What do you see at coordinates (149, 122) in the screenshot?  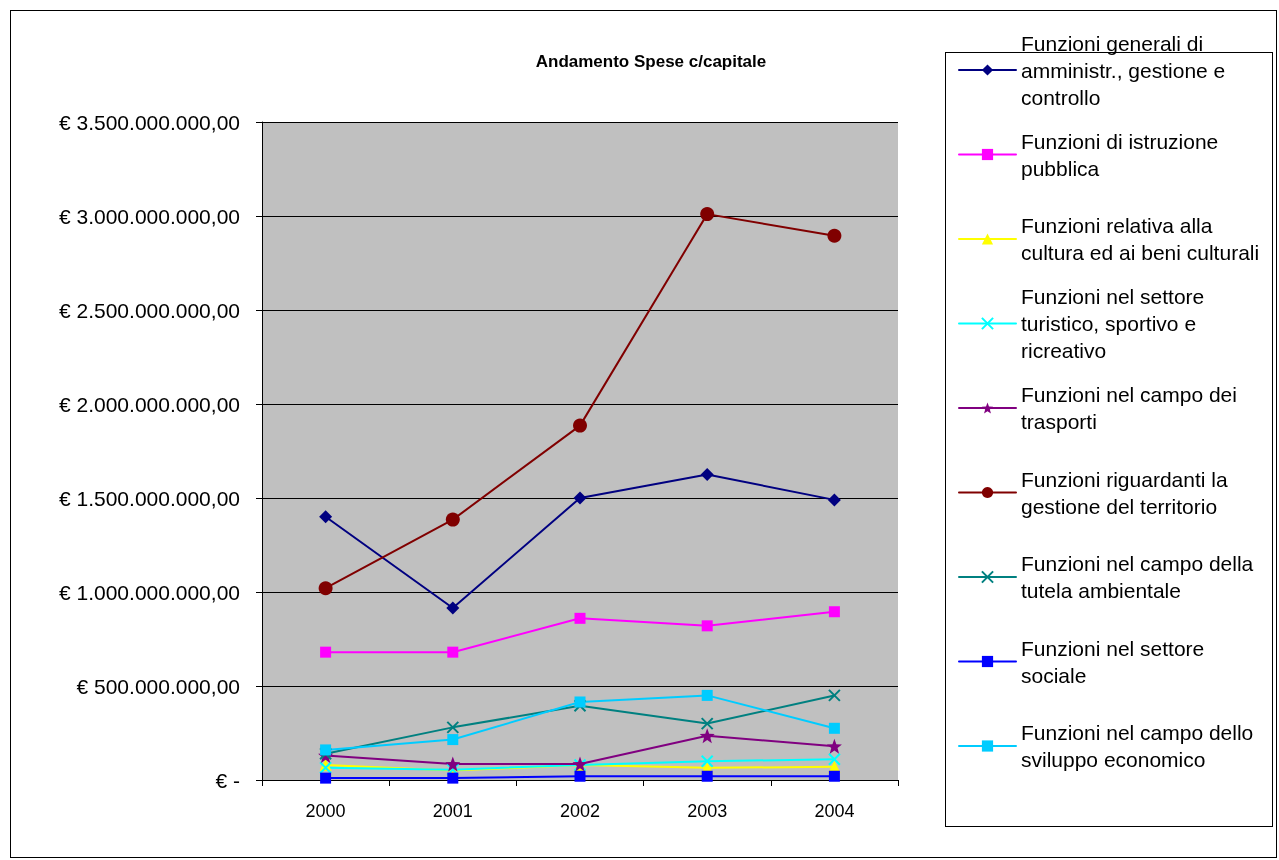 I see `y-tick-label: € 3.500.000.000,00` at bounding box center [149, 122].